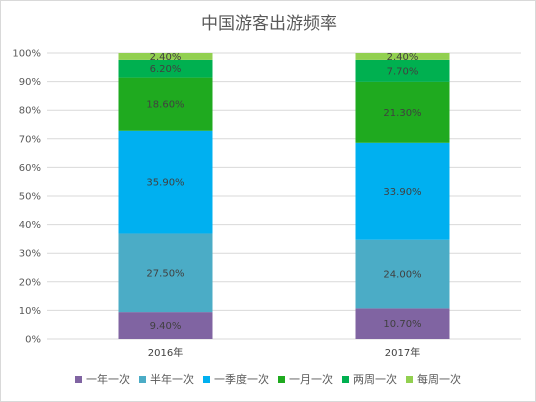 The height and width of the screenshot is (402, 536). What do you see at coordinates (33, 340) in the screenshot?
I see `y-tick-label: 0%` at bounding box center [33, 340].